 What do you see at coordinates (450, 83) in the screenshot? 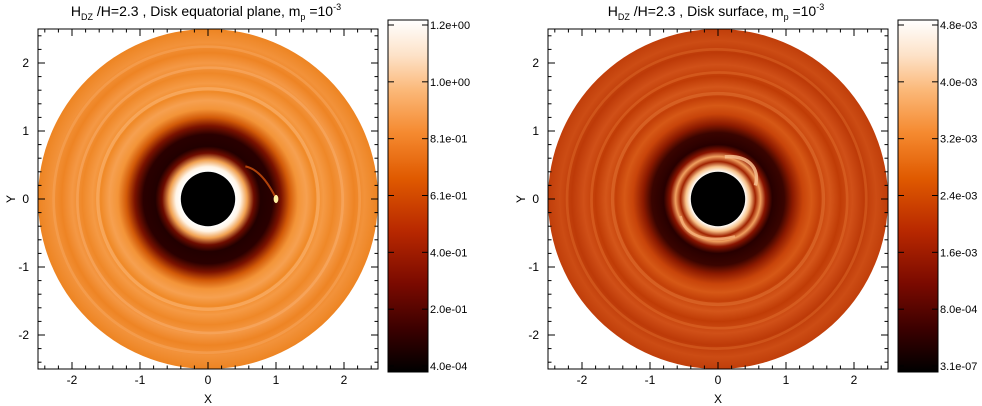
I see `colorbar-tick-label: 1.0e+00` at bounding box center [450, 83].